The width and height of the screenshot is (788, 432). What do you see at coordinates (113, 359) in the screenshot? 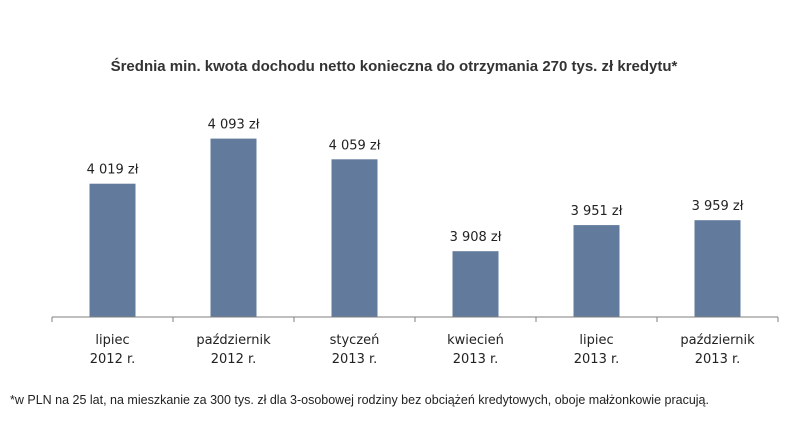
I see `category-label-0-line-1: 2012 r.` at bounding box center [113, 359].